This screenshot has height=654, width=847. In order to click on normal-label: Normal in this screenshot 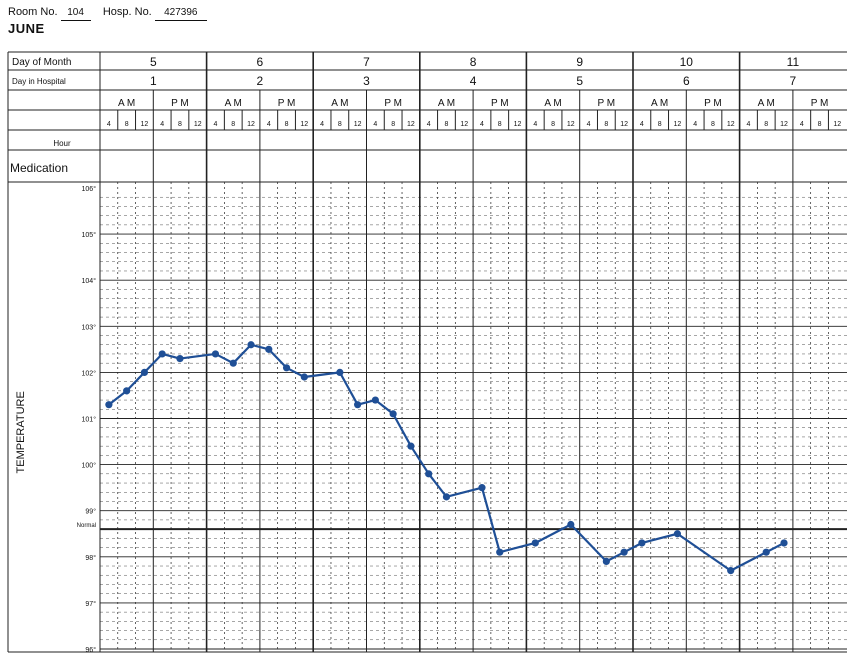, I will do `click(86, 526)`.